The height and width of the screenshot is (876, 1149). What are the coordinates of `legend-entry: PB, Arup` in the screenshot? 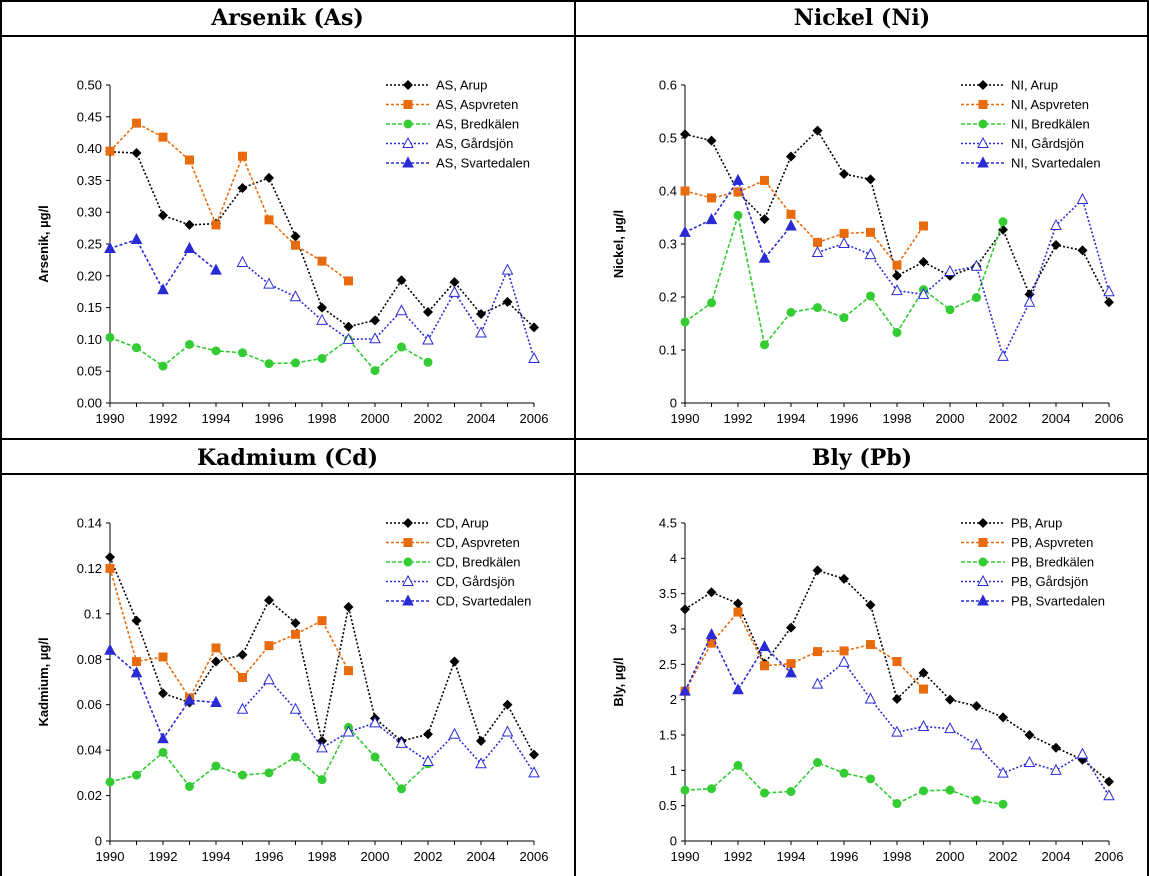 It's located at (1011, 523).